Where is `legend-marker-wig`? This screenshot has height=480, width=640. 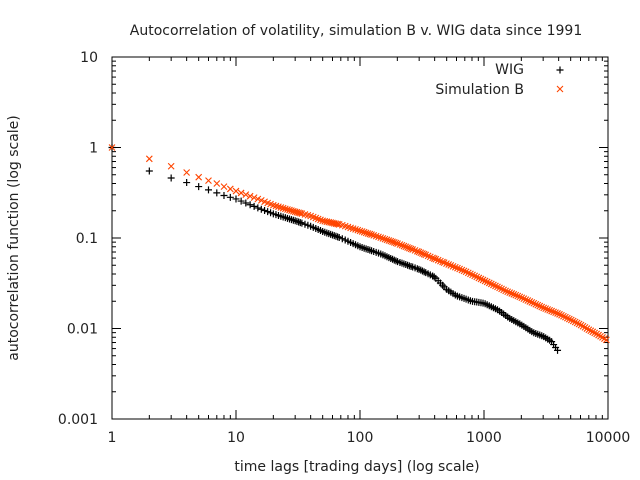 legend-marker-wig is located at coordinates (560, 70).